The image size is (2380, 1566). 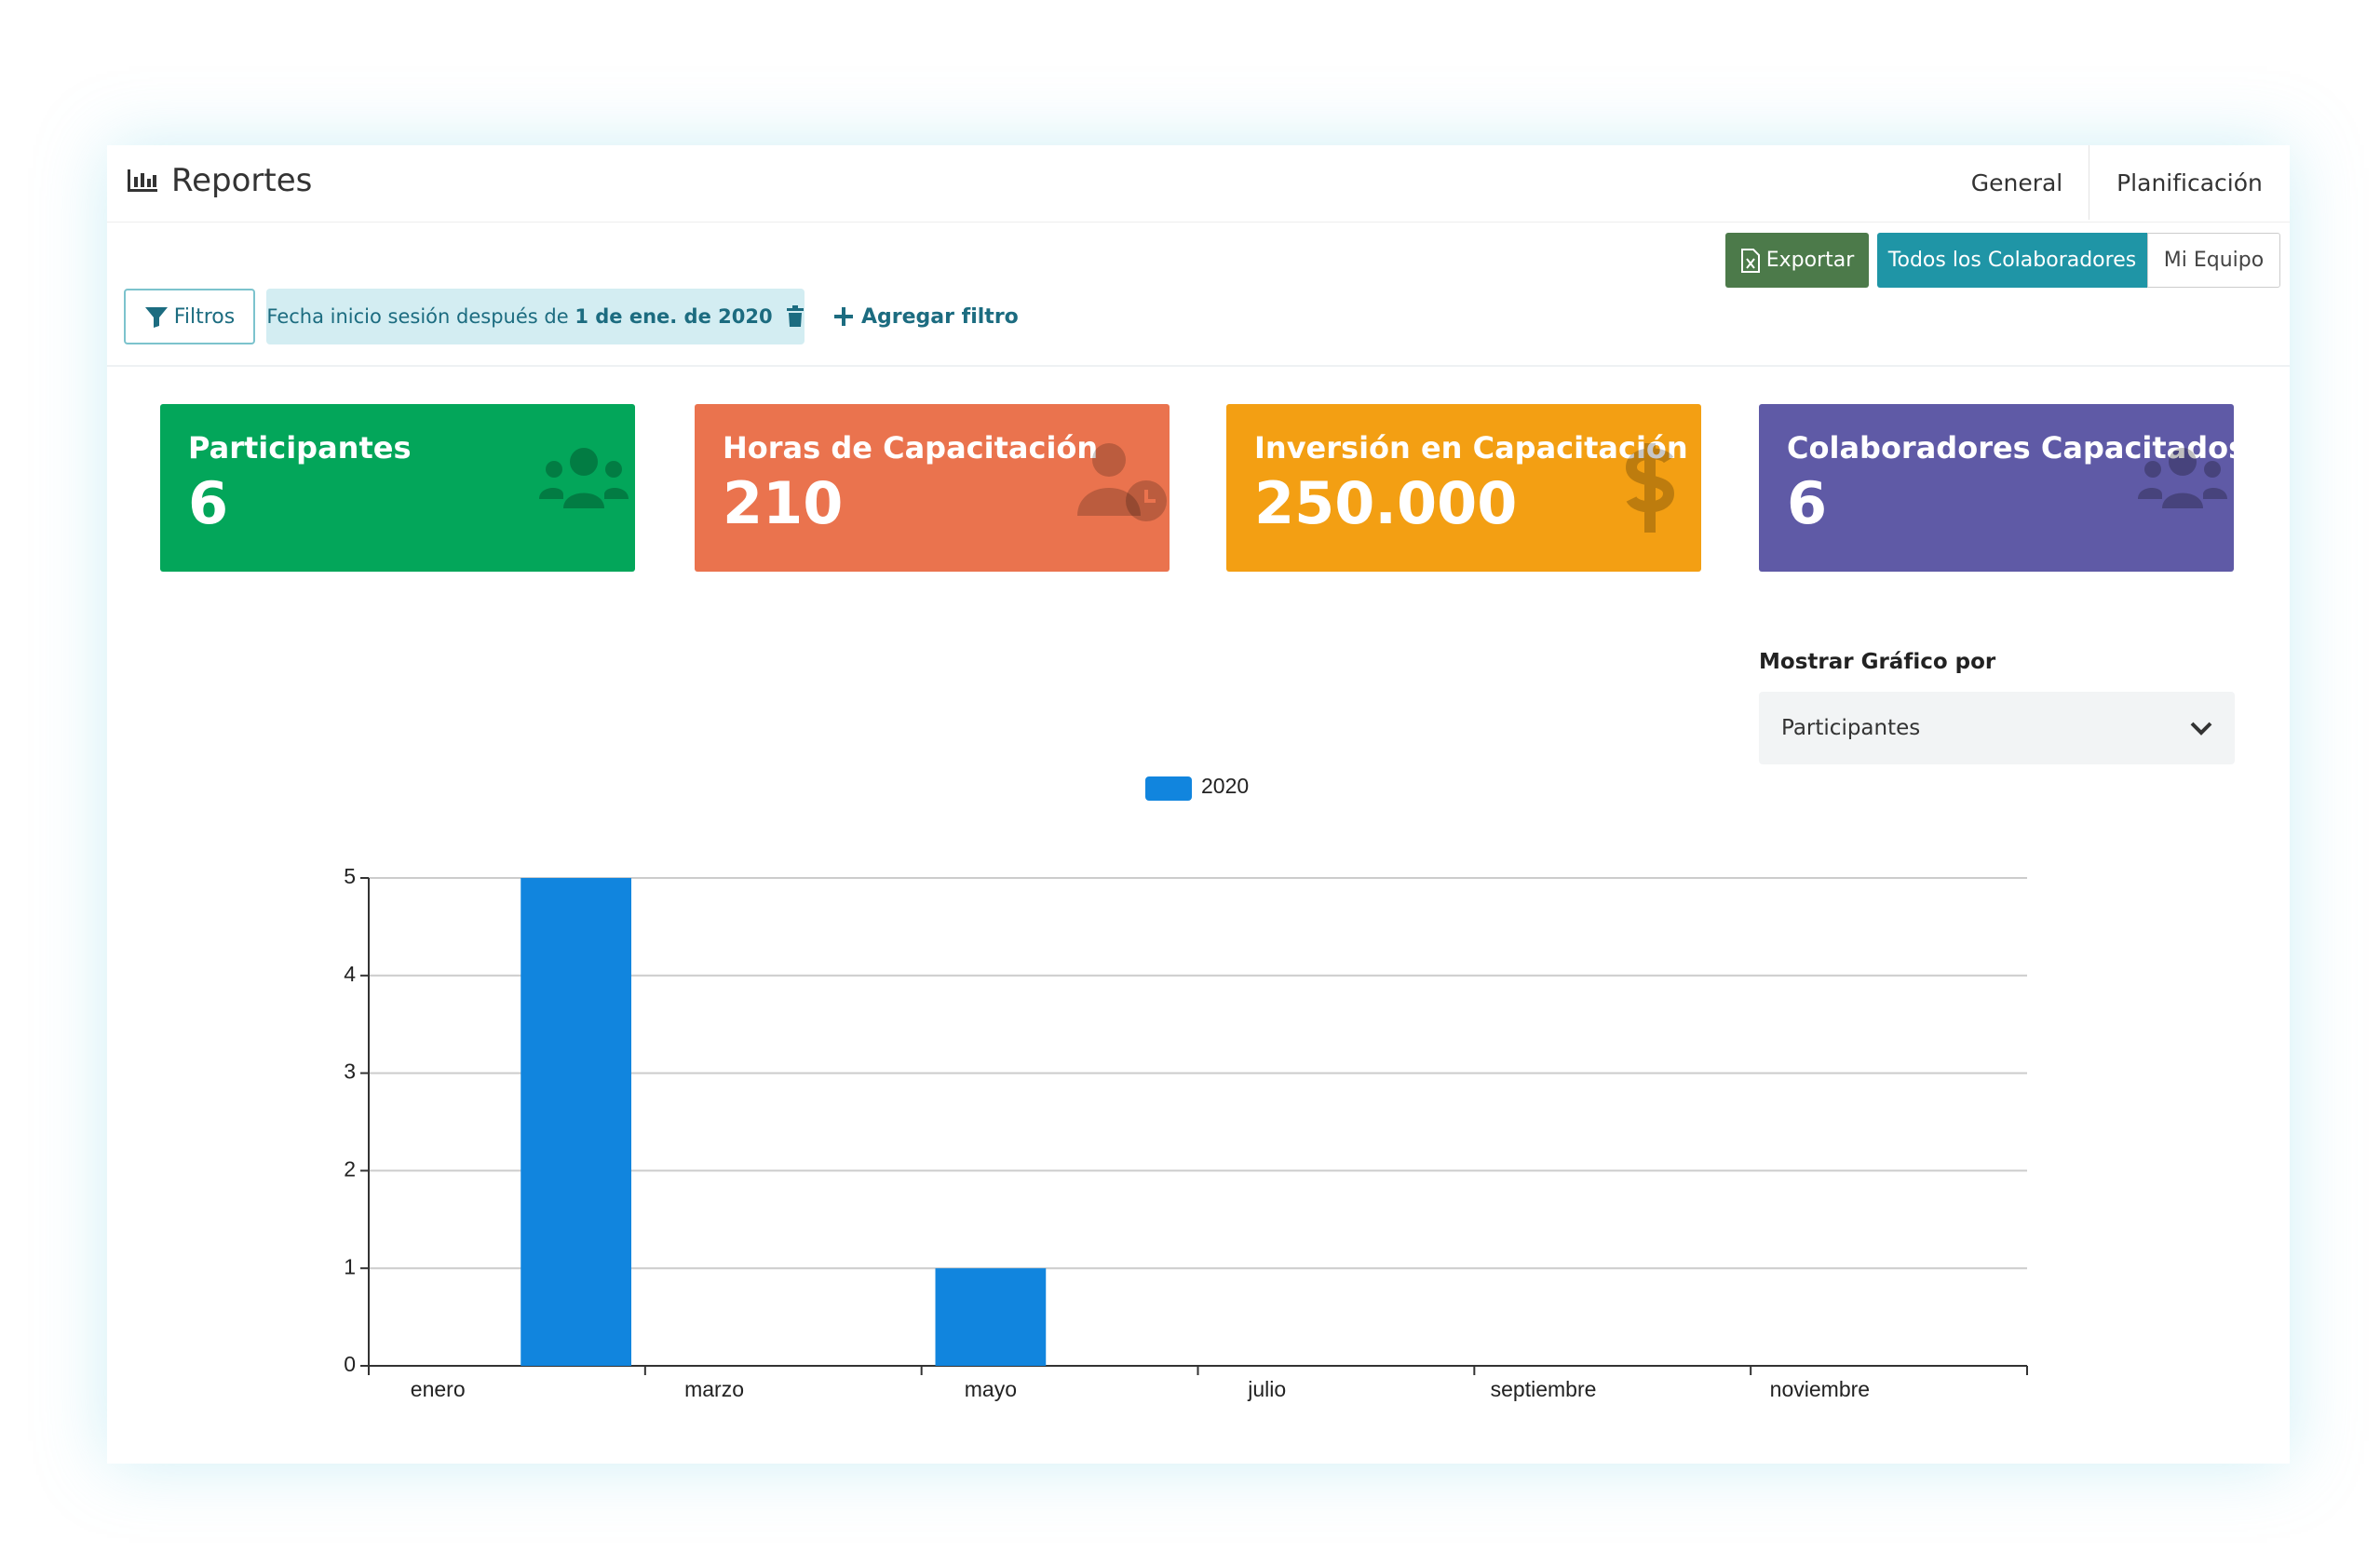 I want to click on kpi-title: Inversión en Capacitación, so click(x=1471, y=448).